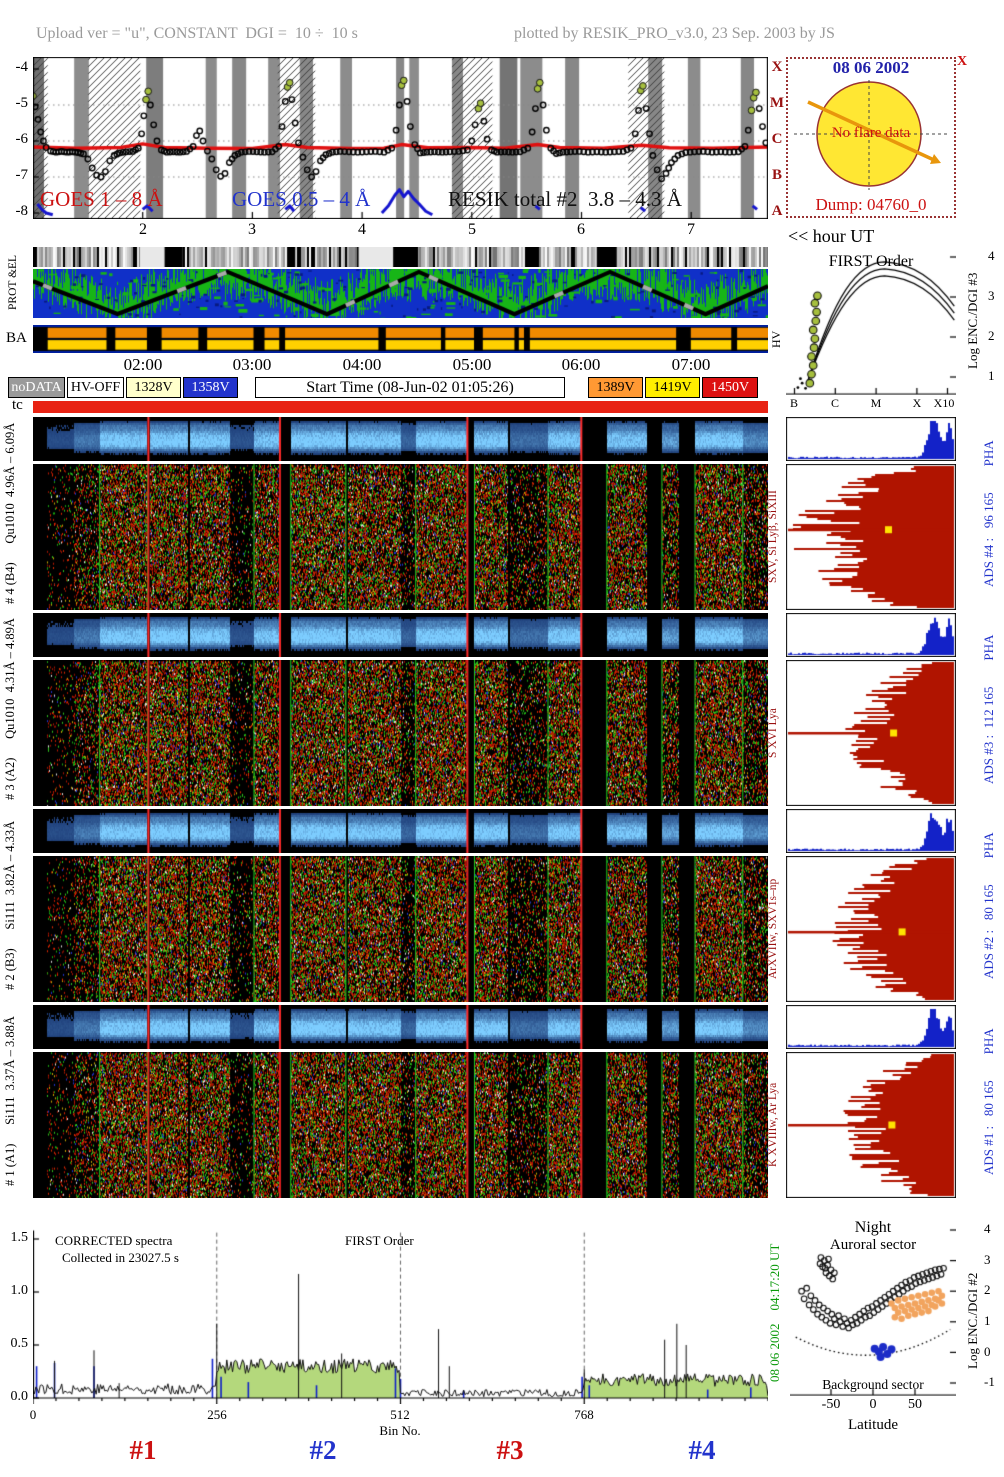 The width and height of the screenshot is (1004, 1477). What do you see at coordinates (702, 1450) in the screenshot?
I see `channel-label-4: #4` at bounding box center [702, 1450].